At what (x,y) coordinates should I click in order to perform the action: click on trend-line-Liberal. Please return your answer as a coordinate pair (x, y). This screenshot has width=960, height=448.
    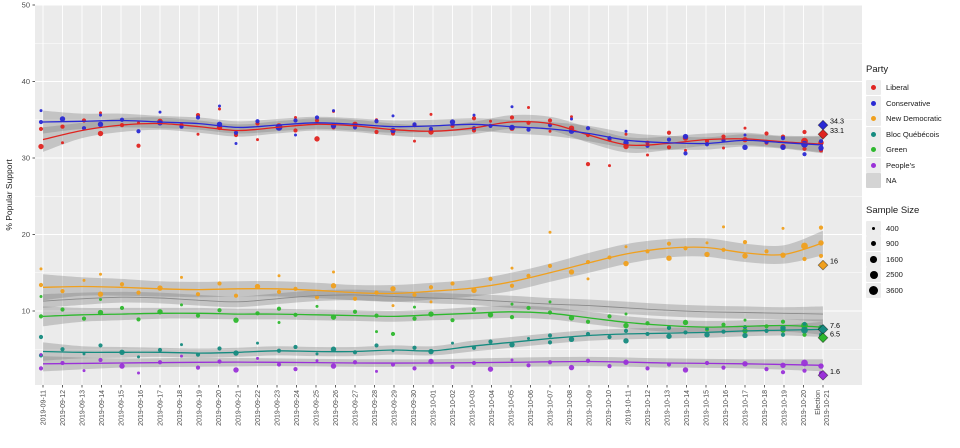
    Looking at the image, I should click on (433, 133).